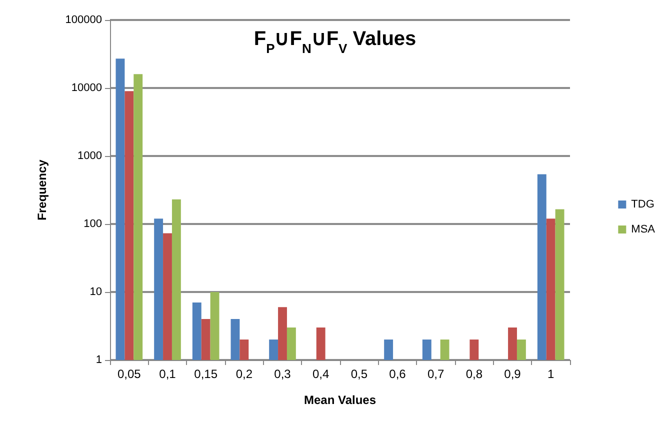 The height and width of the screenshot is (434, 670). Describe the element at coordinates (550, 374) in the screenshot. I see `x-tick-label: 1` at that location.